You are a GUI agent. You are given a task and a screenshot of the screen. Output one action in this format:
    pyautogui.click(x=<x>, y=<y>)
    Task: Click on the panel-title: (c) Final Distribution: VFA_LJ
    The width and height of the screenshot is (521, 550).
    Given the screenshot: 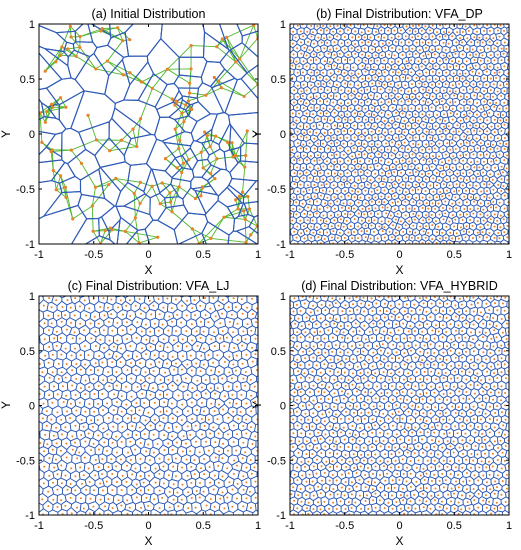 What is the action you would take?
    pyautogui.click(x=149, y=286)
    